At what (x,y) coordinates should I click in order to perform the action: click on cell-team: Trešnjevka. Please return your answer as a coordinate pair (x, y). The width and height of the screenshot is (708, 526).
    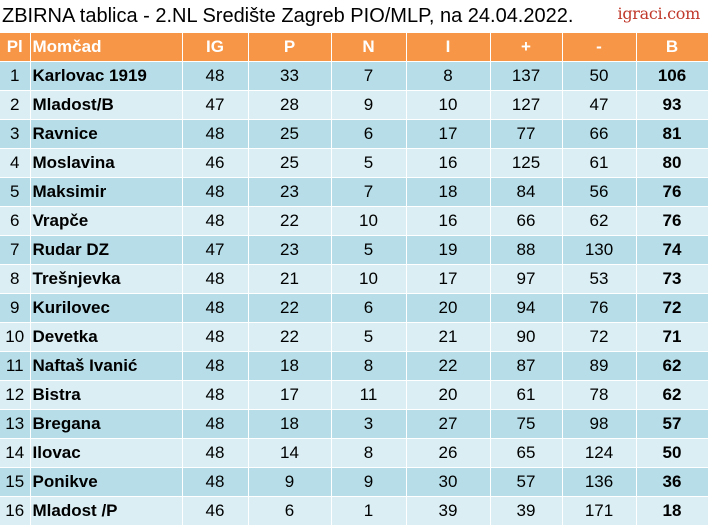
    Looking at the image, I should click on (106, 279).